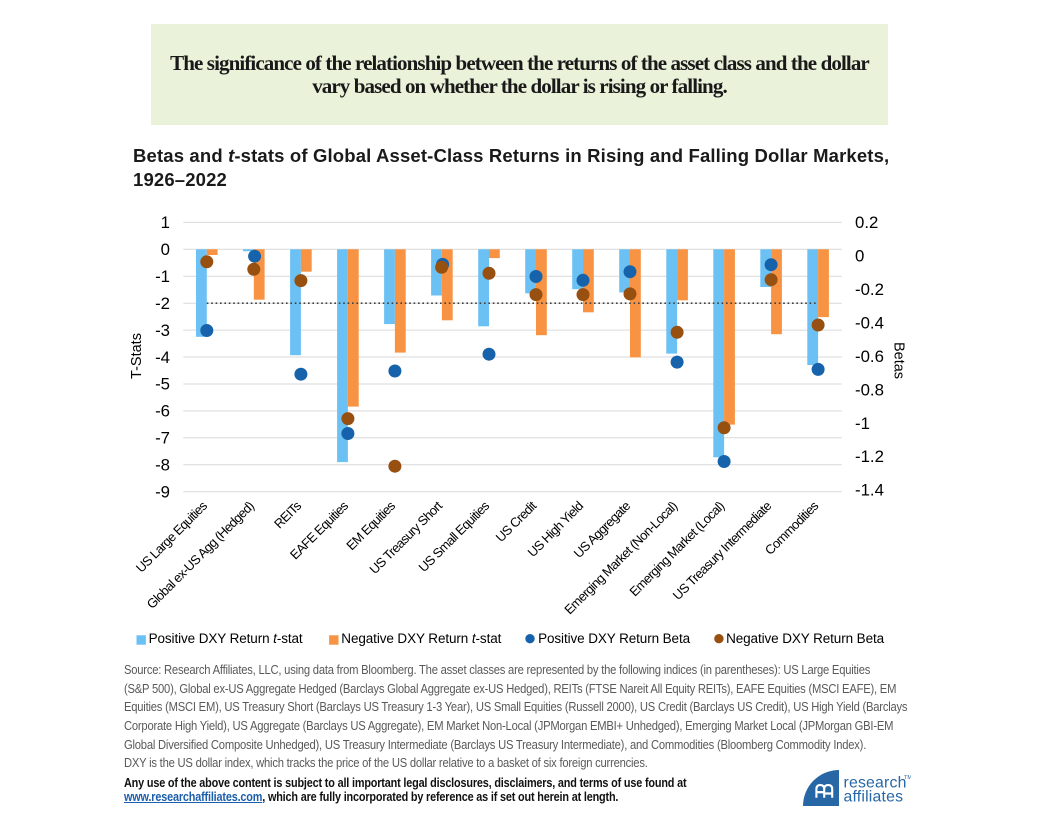 This screenshot has height=820, width=1040. What do you see at coordinates (875, 783) in the screenshot?
I see `svg-text: research` at bounding box center [875, 783].